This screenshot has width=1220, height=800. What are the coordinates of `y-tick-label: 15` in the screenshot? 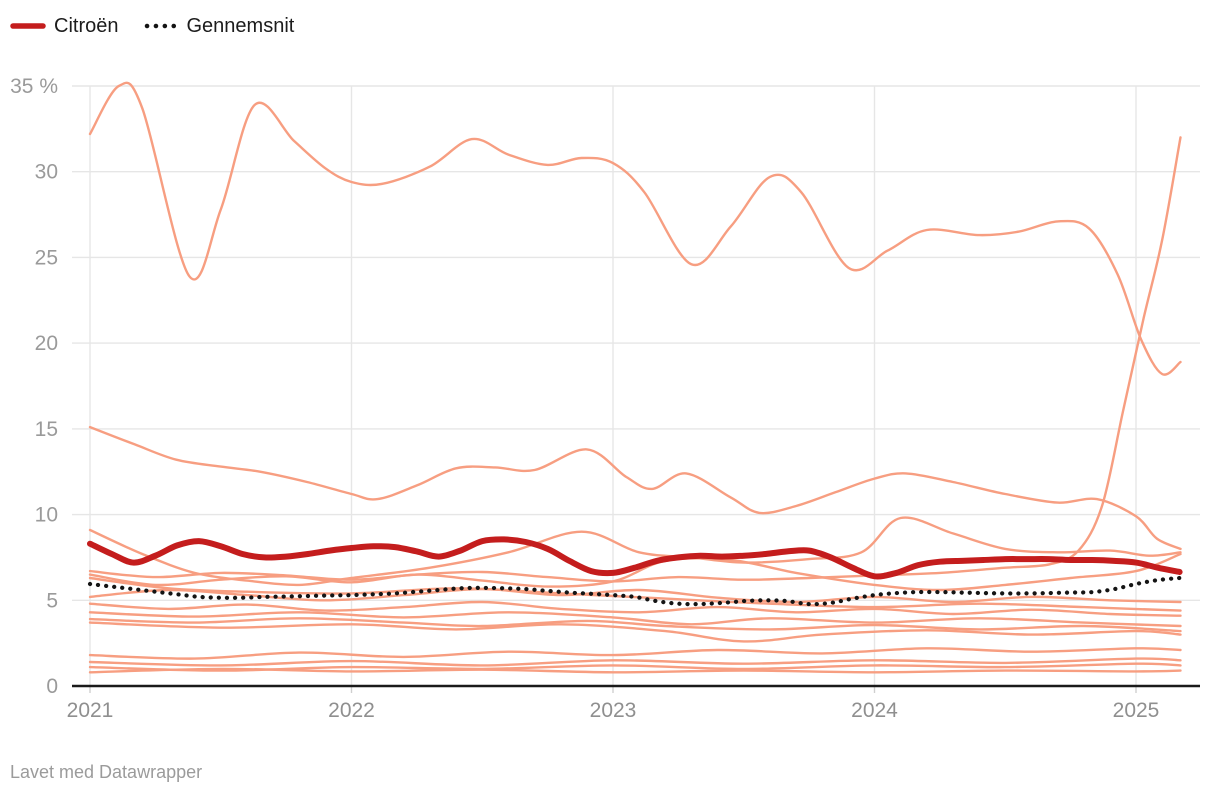 It's located at (46, 429).